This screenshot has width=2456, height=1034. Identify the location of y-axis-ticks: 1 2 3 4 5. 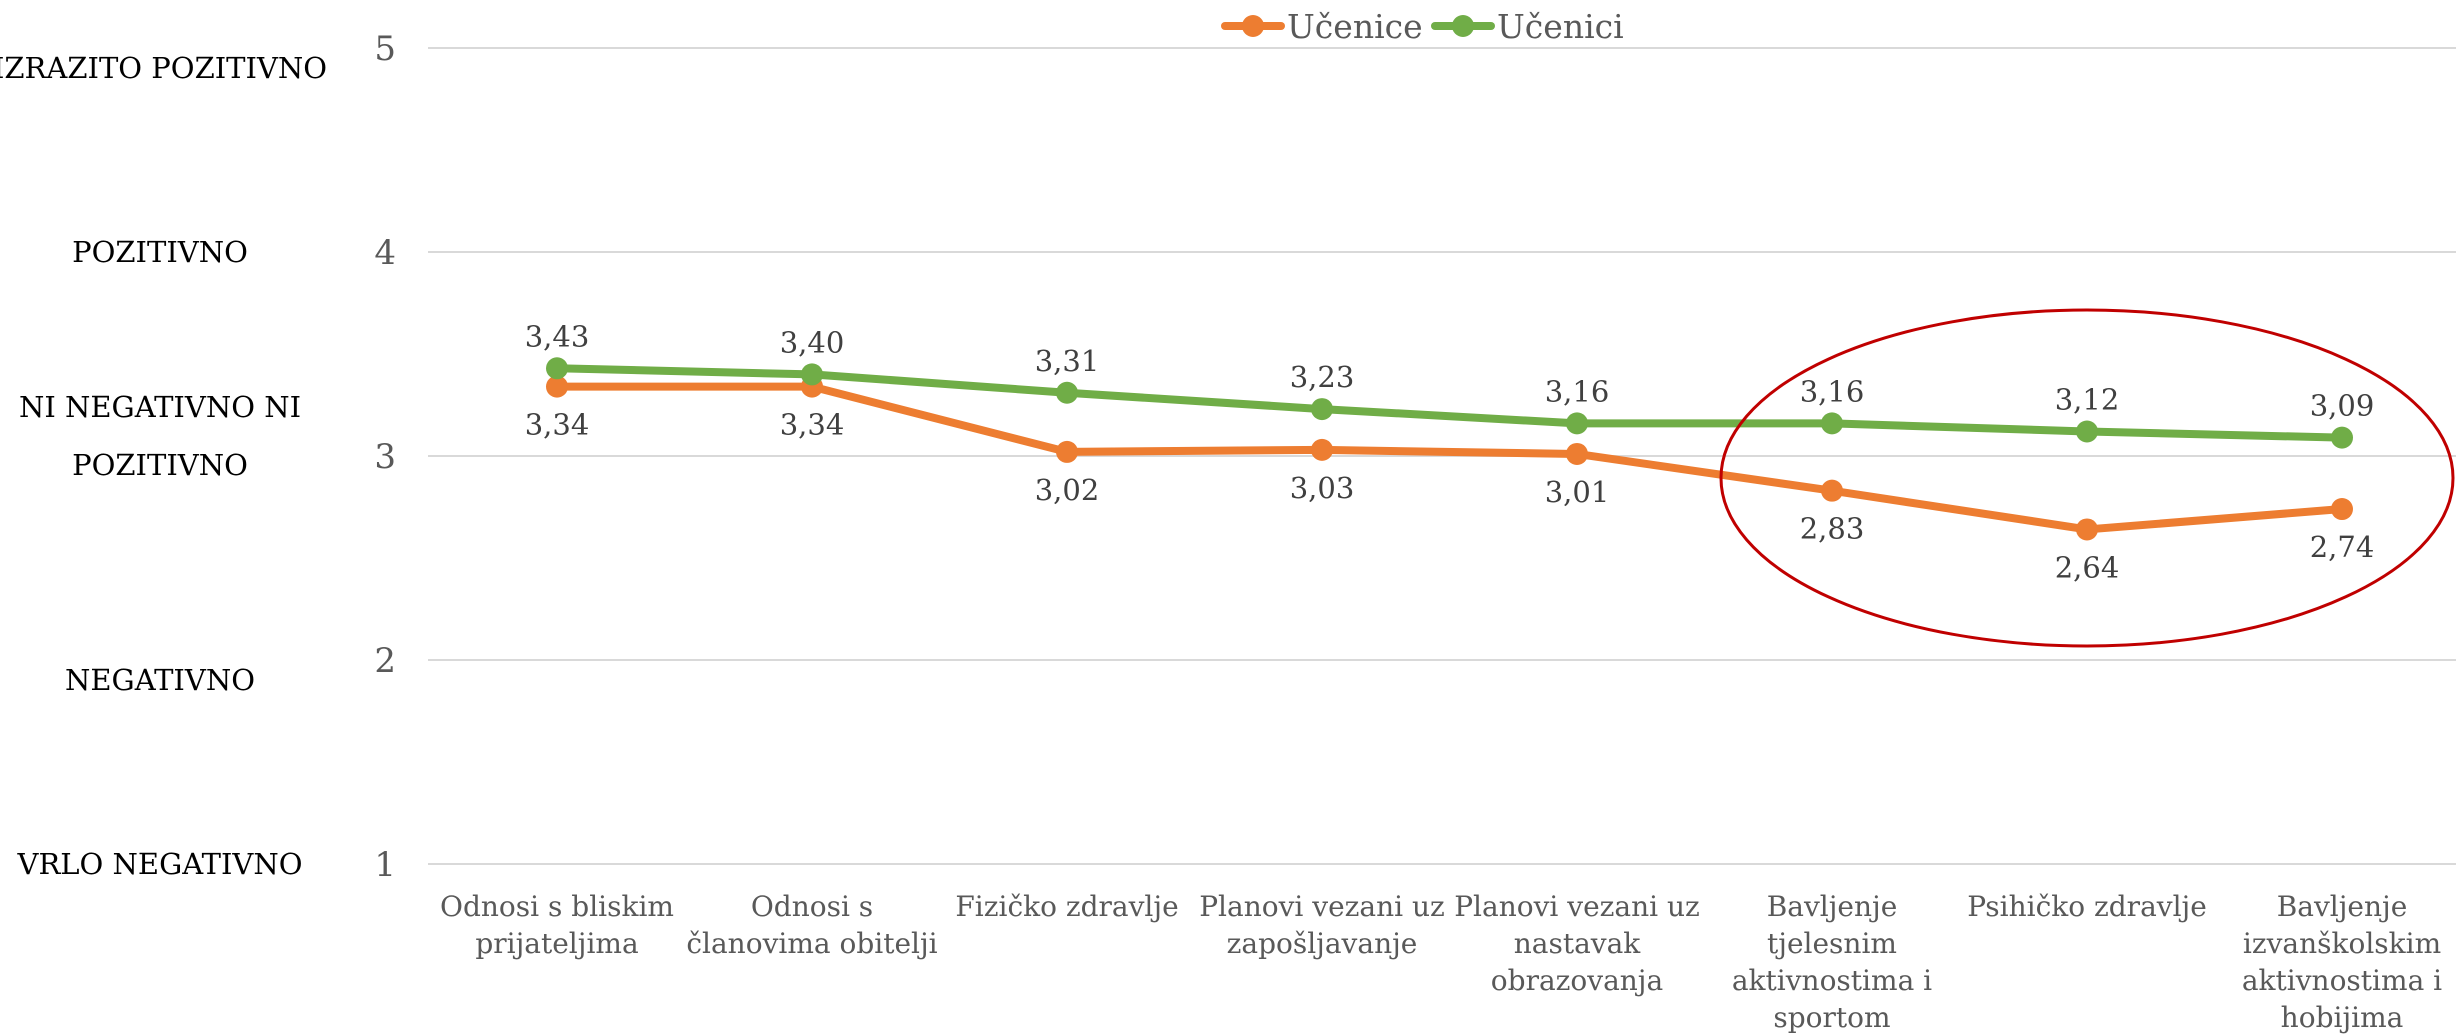
(385, 457).